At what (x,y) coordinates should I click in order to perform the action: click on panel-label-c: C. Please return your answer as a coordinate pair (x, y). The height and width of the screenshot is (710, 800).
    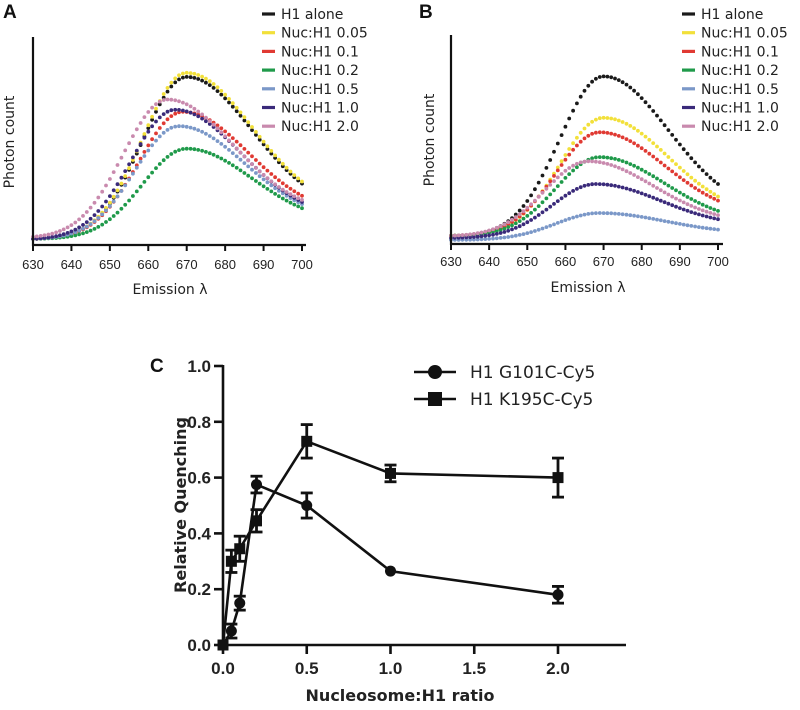
    Looking at the image, I should click on (157, 366).